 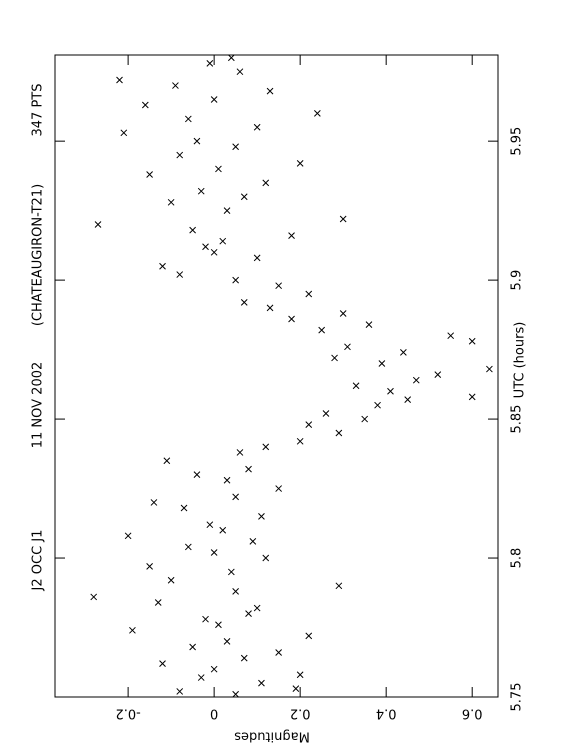 What do you see at coordinates (272, 736) in the screenshot?
I see `y-axis-label: Magnitudes` at bounding box center [272, 736].